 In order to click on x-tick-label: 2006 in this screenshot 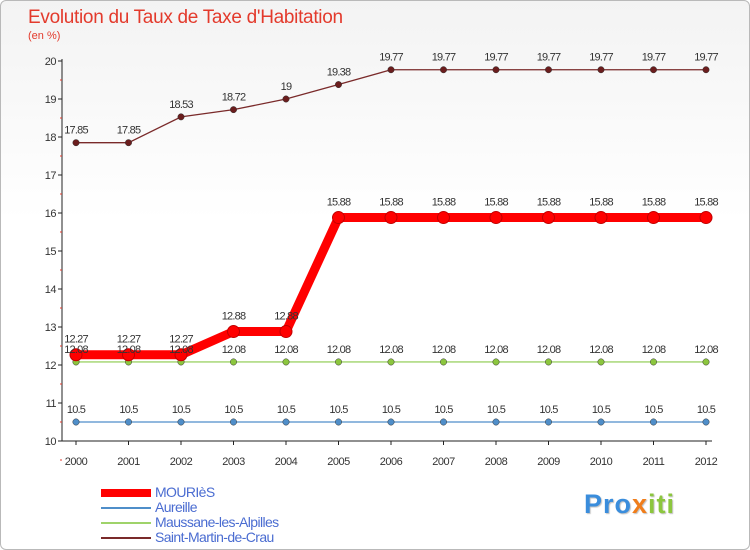, I will do `click(391, 462)`.